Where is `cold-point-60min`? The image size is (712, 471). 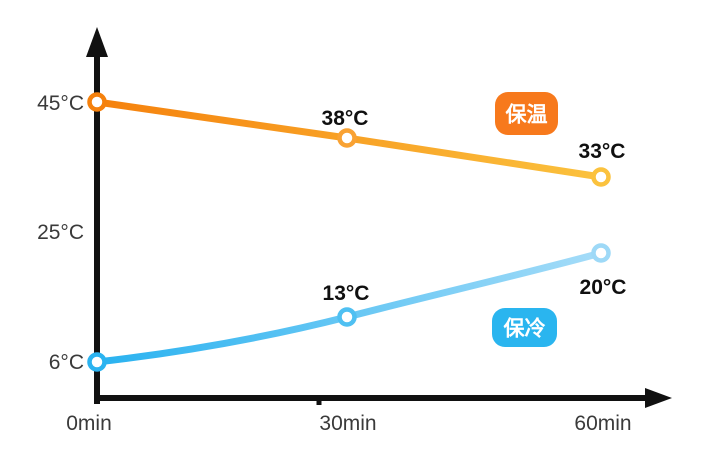
cold-point-60min is located at coordinates (601, 253).